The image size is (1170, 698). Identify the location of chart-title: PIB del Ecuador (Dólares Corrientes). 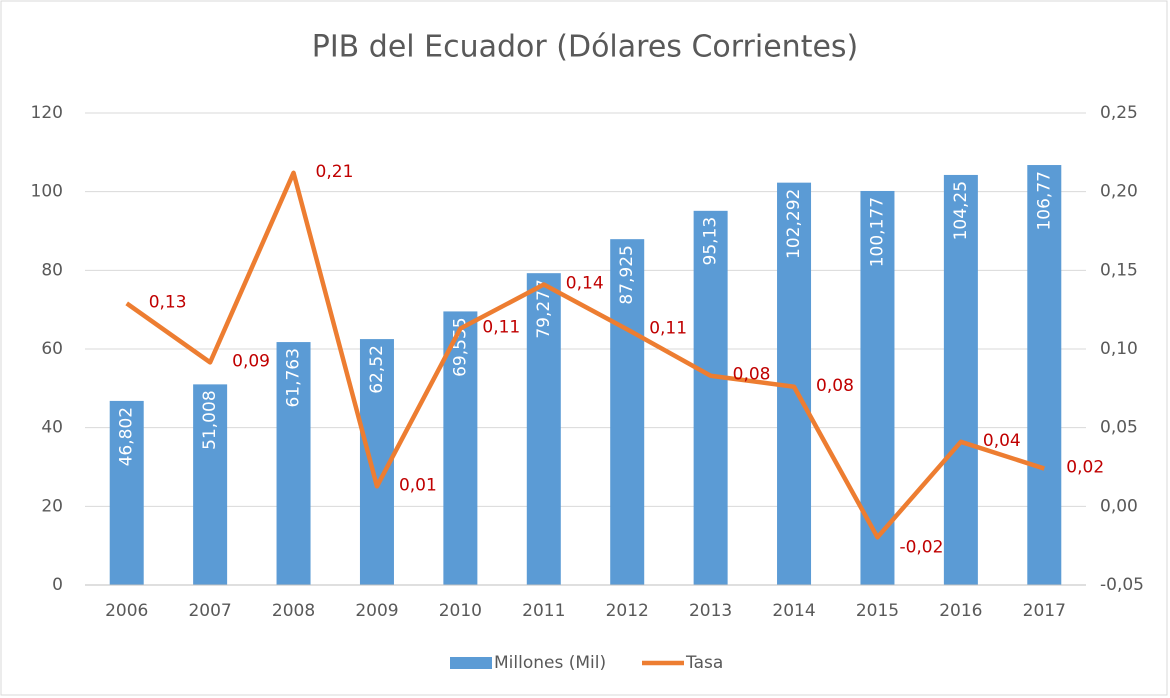
(585, 47).